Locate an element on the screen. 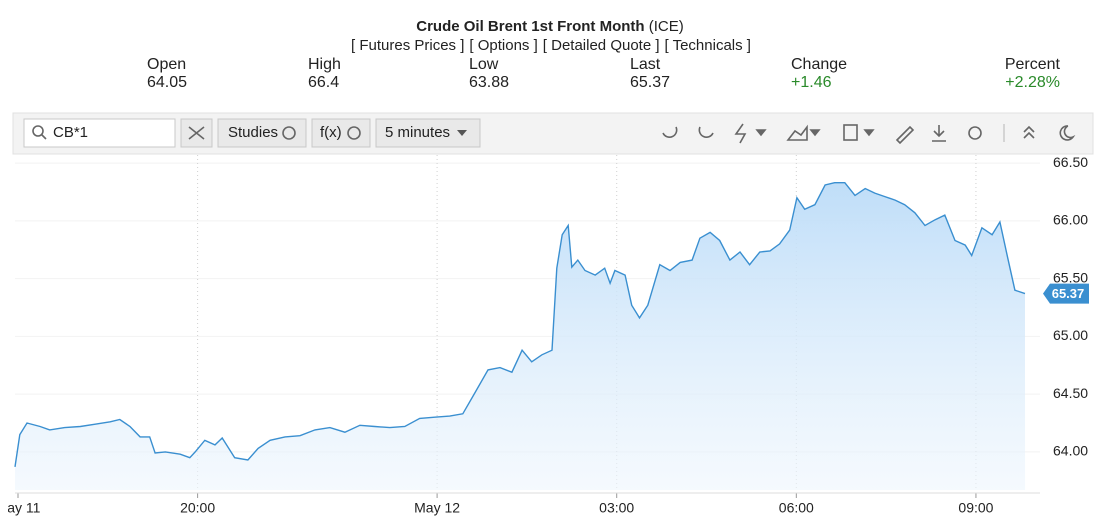 This screenshot has width=1101, height=519. price-tag is located at coordinates (1066, 293).